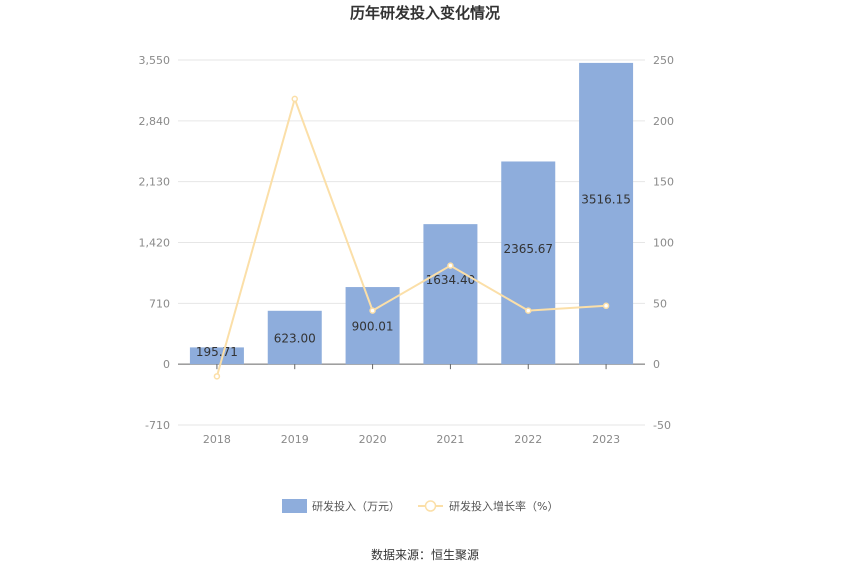 Image resolution: width=850 pixels, height=575 pixels. I want to click on y-right-tick-label: 200, so click(663, 121).